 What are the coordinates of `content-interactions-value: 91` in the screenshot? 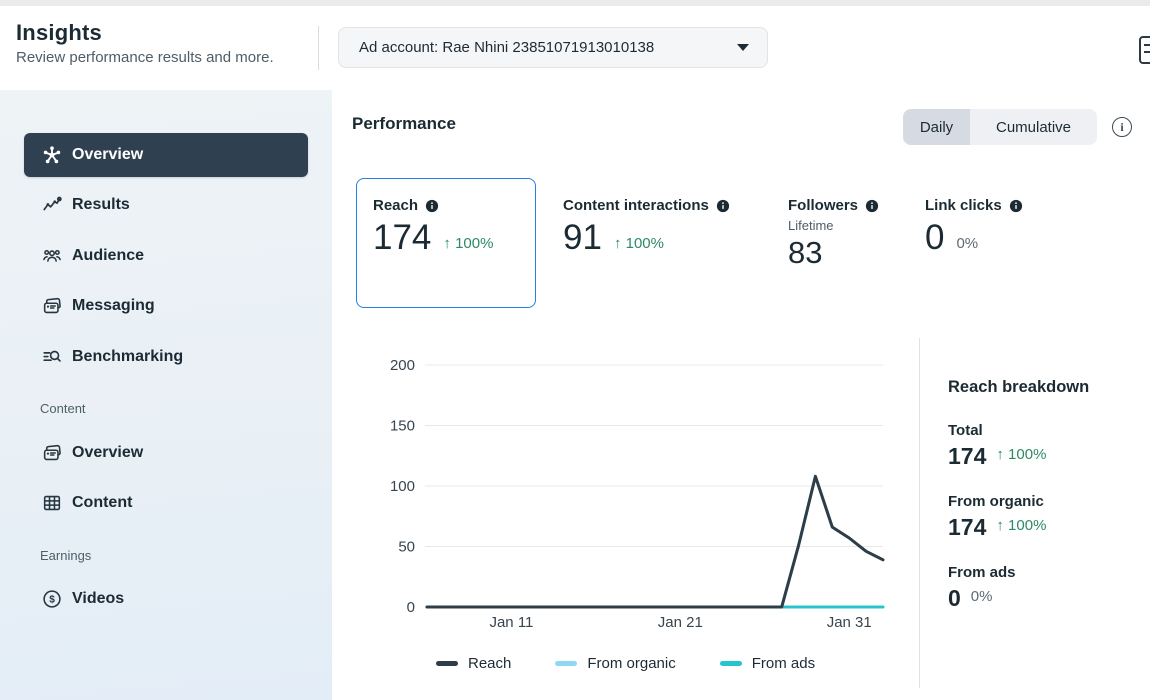 It's located at (582, 237).